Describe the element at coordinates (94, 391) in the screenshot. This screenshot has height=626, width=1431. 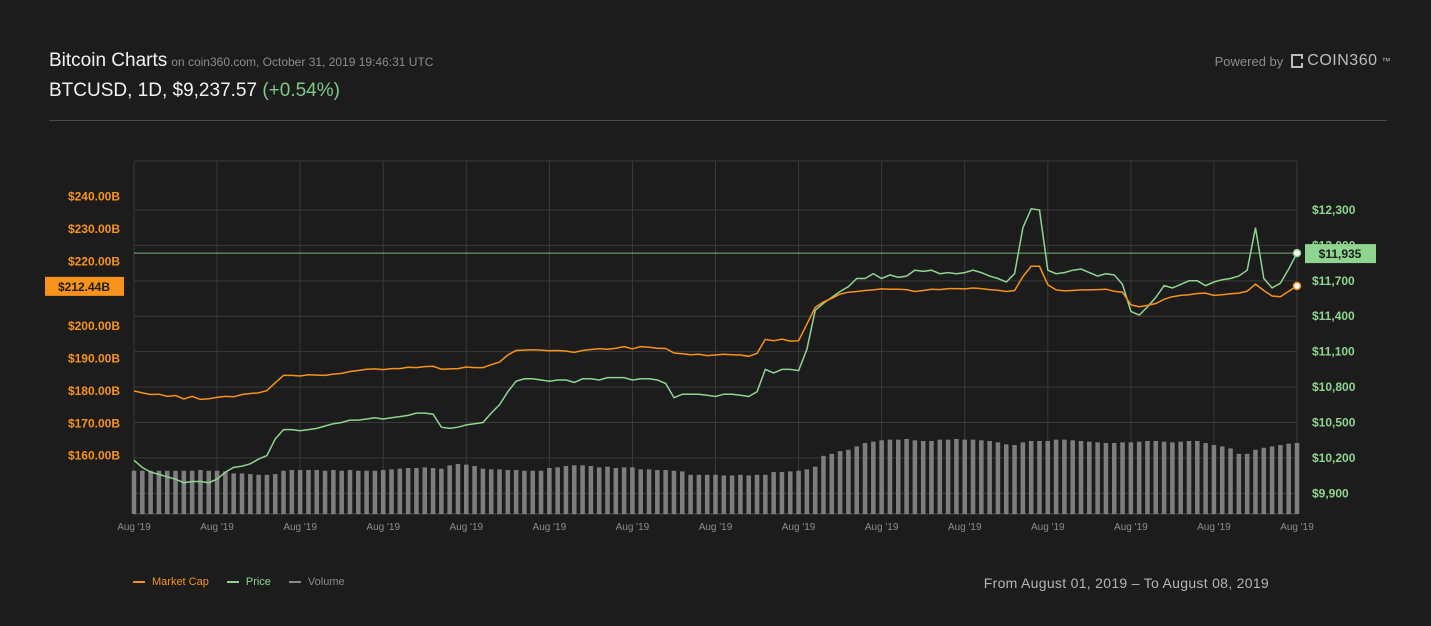
I see `left-axis-tick-label: $180.00B` at that location.